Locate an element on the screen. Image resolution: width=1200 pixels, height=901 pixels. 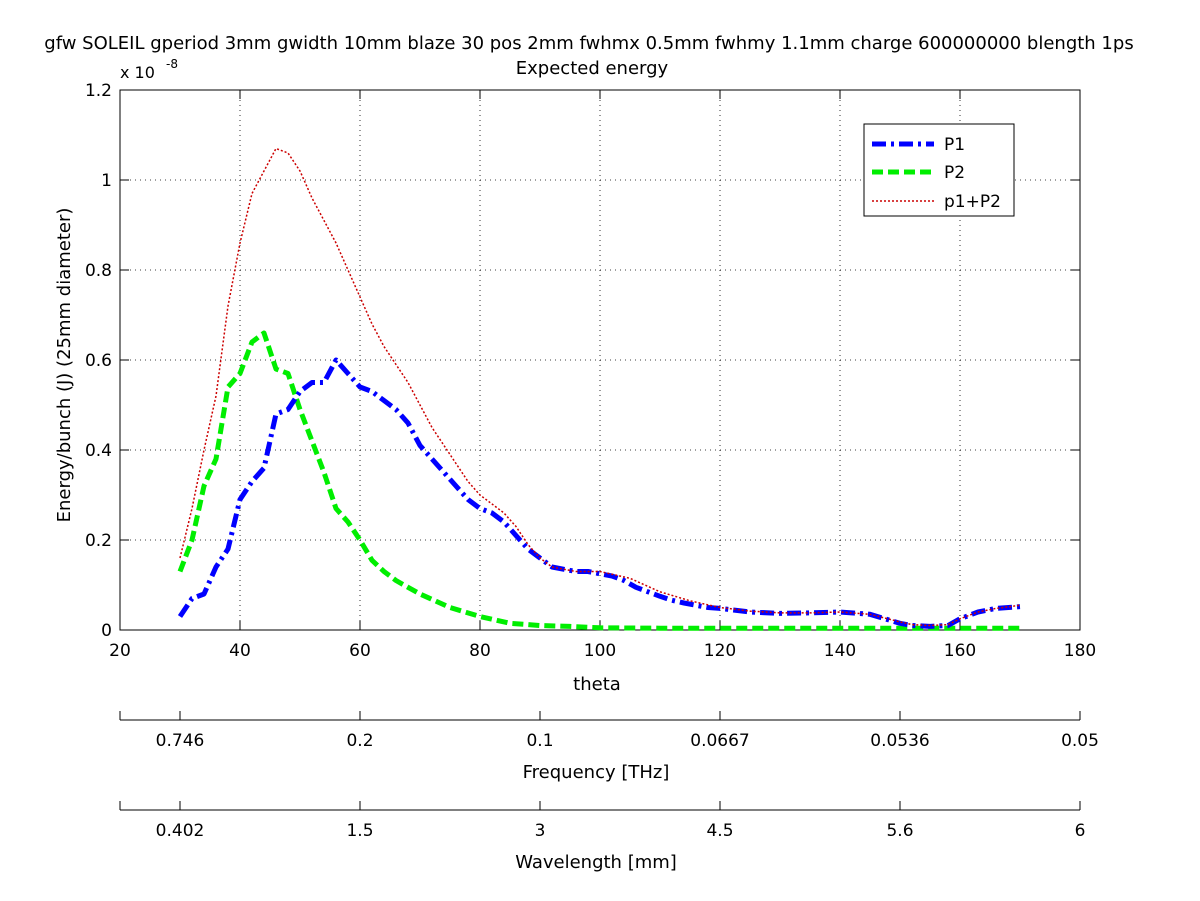
x-tick-label: 80 is located at coordinates (480, 651).